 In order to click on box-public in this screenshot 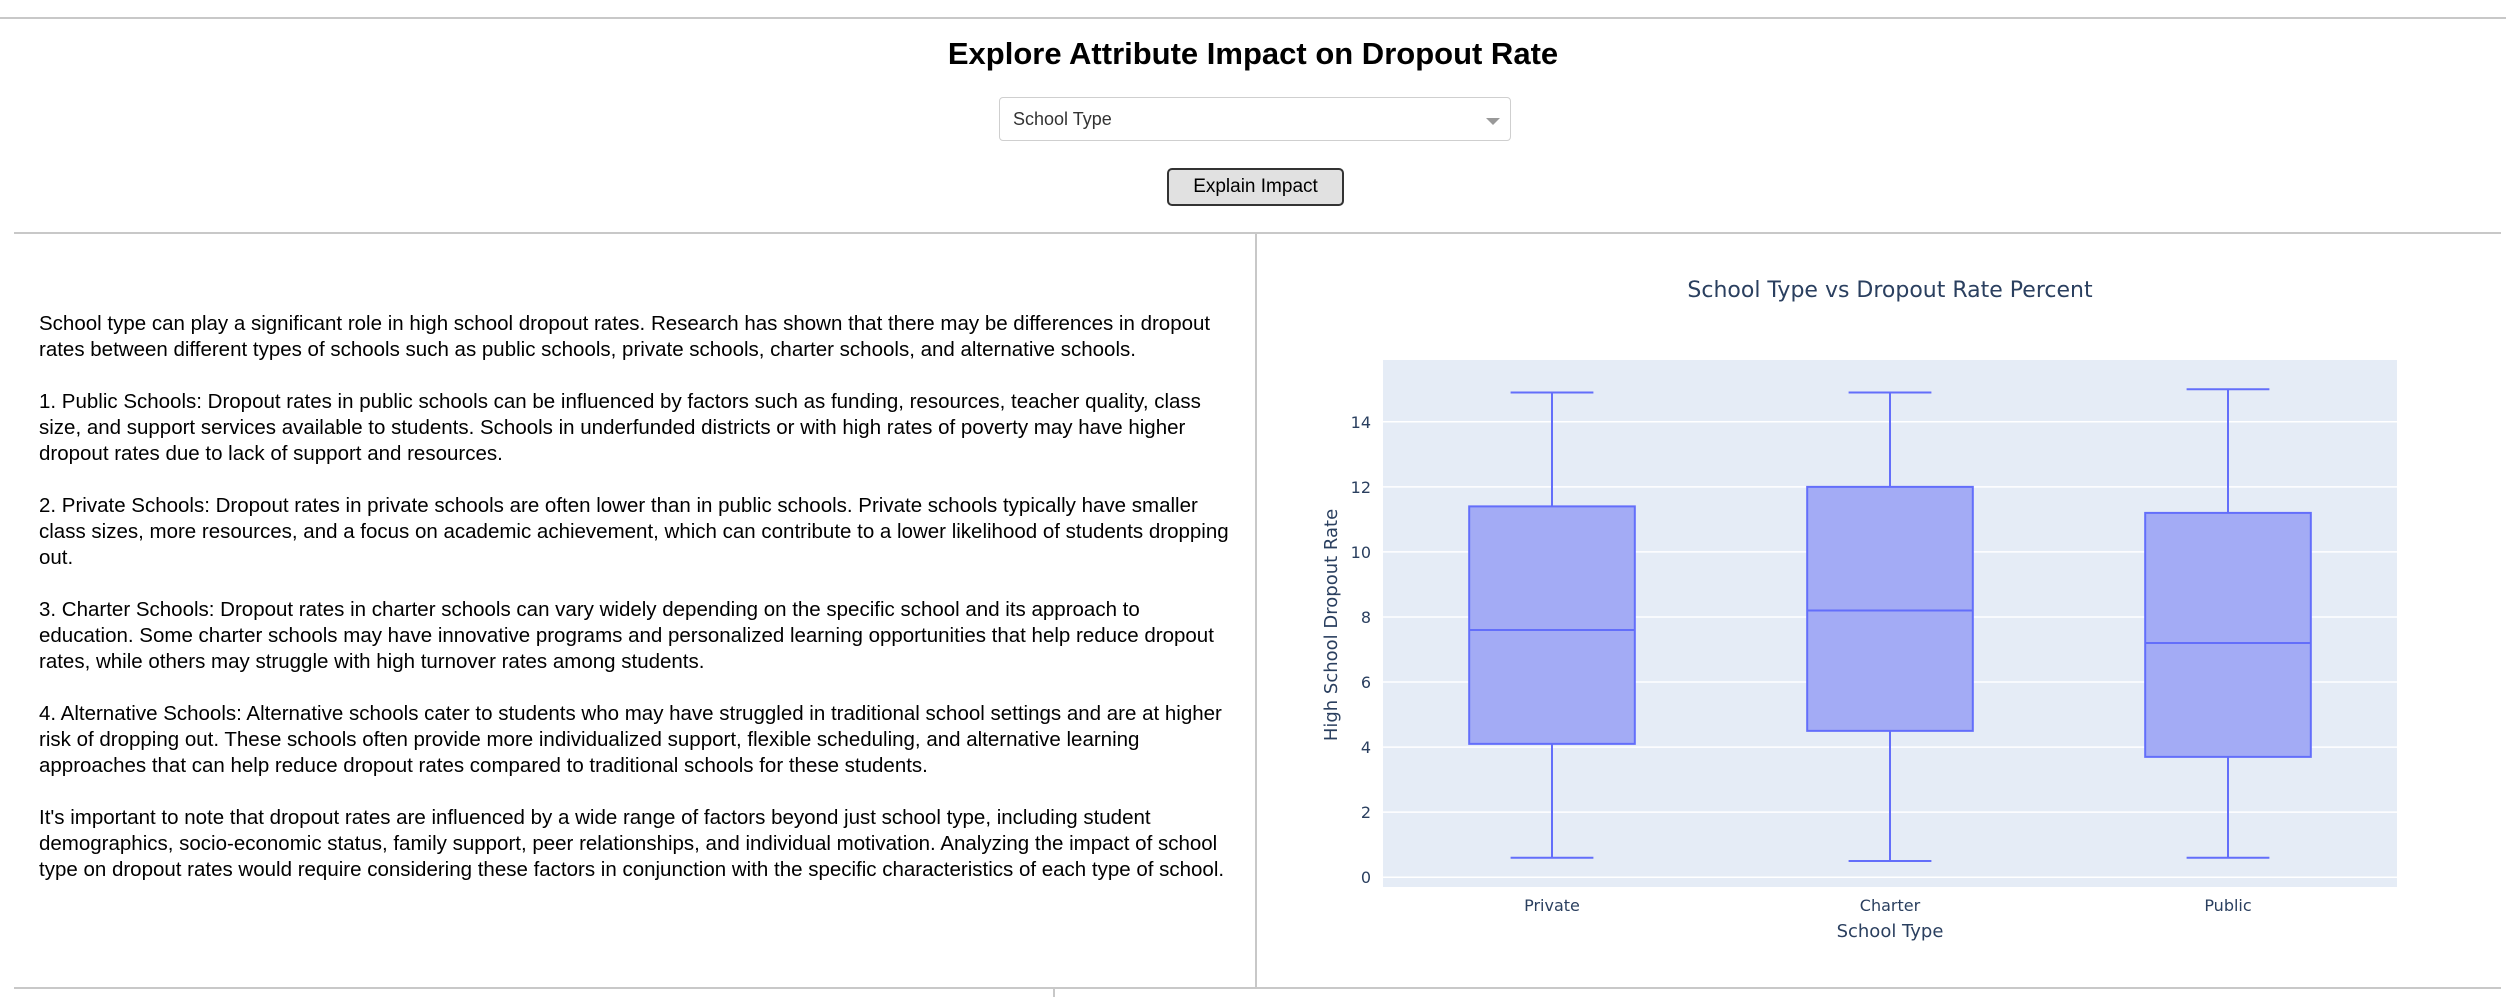, I will do `click(2228, 623)`.